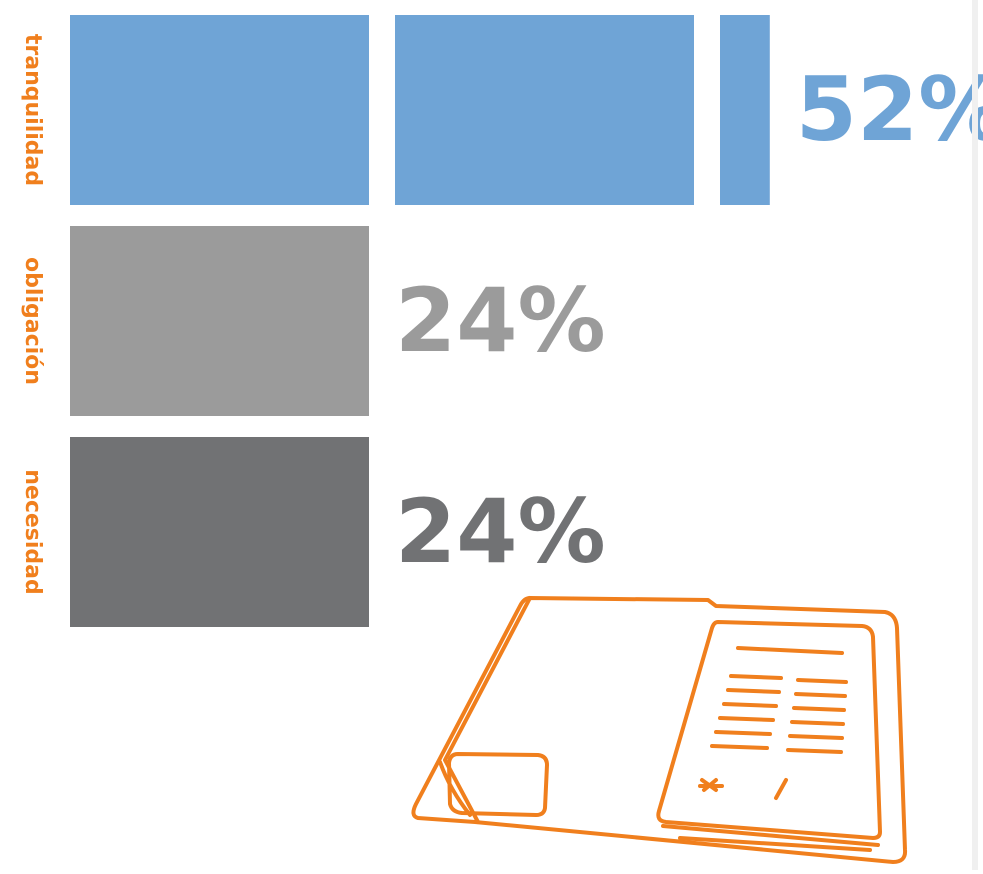 The image size is (983, 874). Describe the element at coordinates (32, 532) in the screenshot. I see `category-label: necesidad` at that location.